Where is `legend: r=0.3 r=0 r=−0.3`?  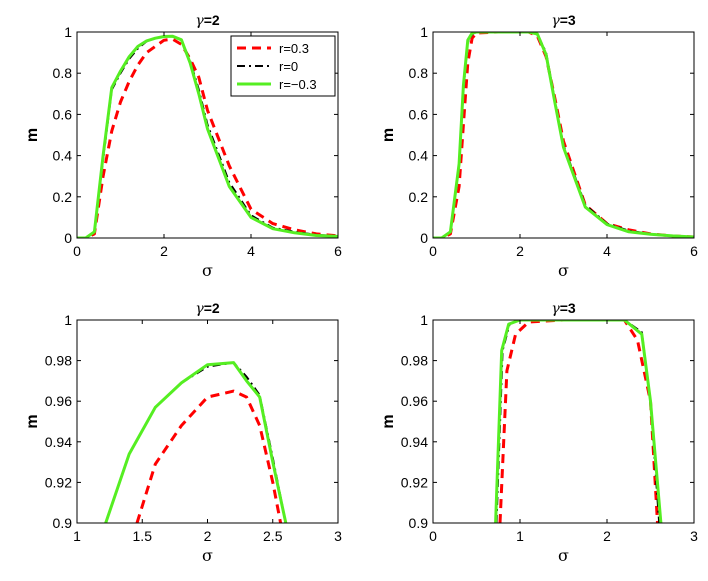
legend: r=0.3 r=0 r=−0.3 is located at coordinates (283, 66).